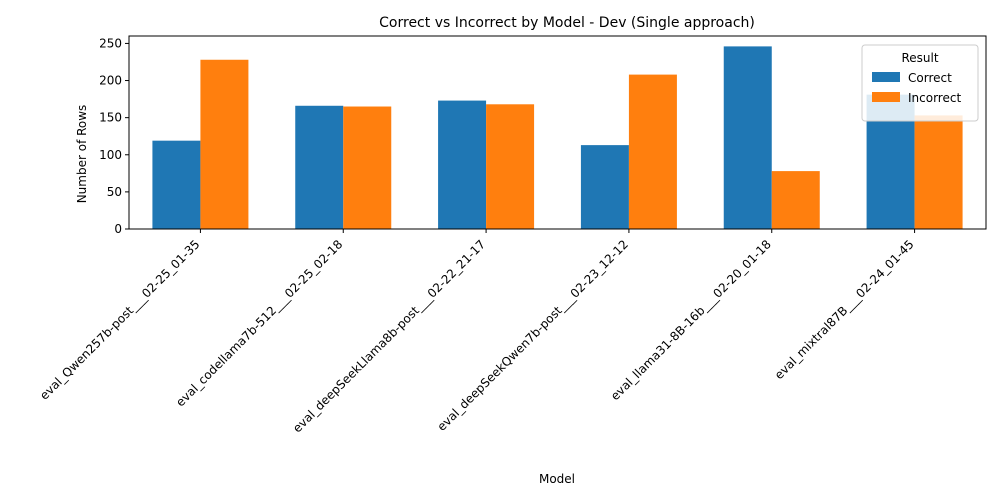  Describe the element at coordinates (886, 97) in the screenshot. I see `legend-swatch-incorrect` at that location.